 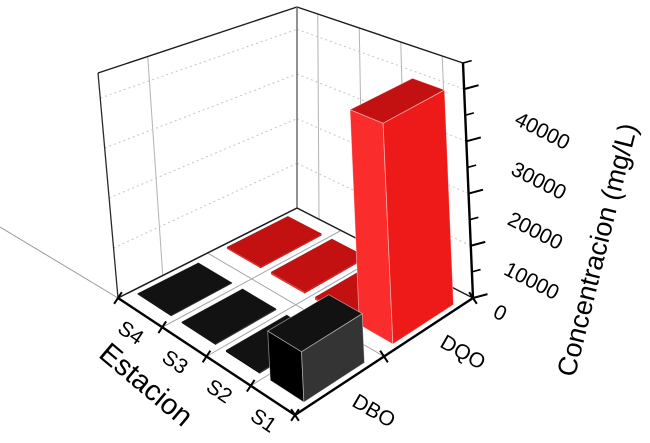 What do you see at coordinates (538, 181) in the screenshot?
I see `z-tick-label: 30000` at bounding box center [538, 181].